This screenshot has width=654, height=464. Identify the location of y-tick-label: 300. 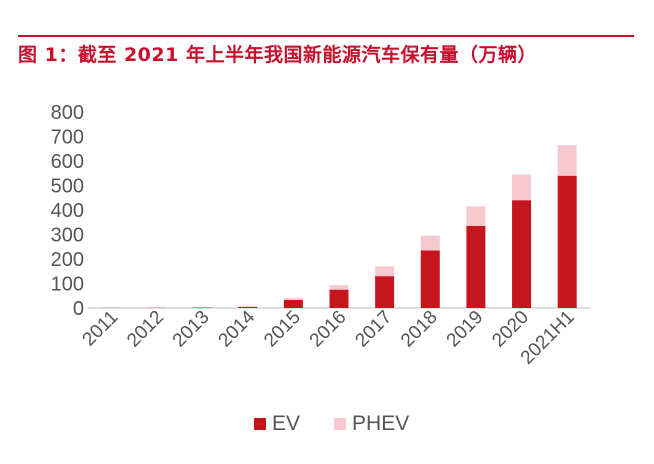
(67, 236).